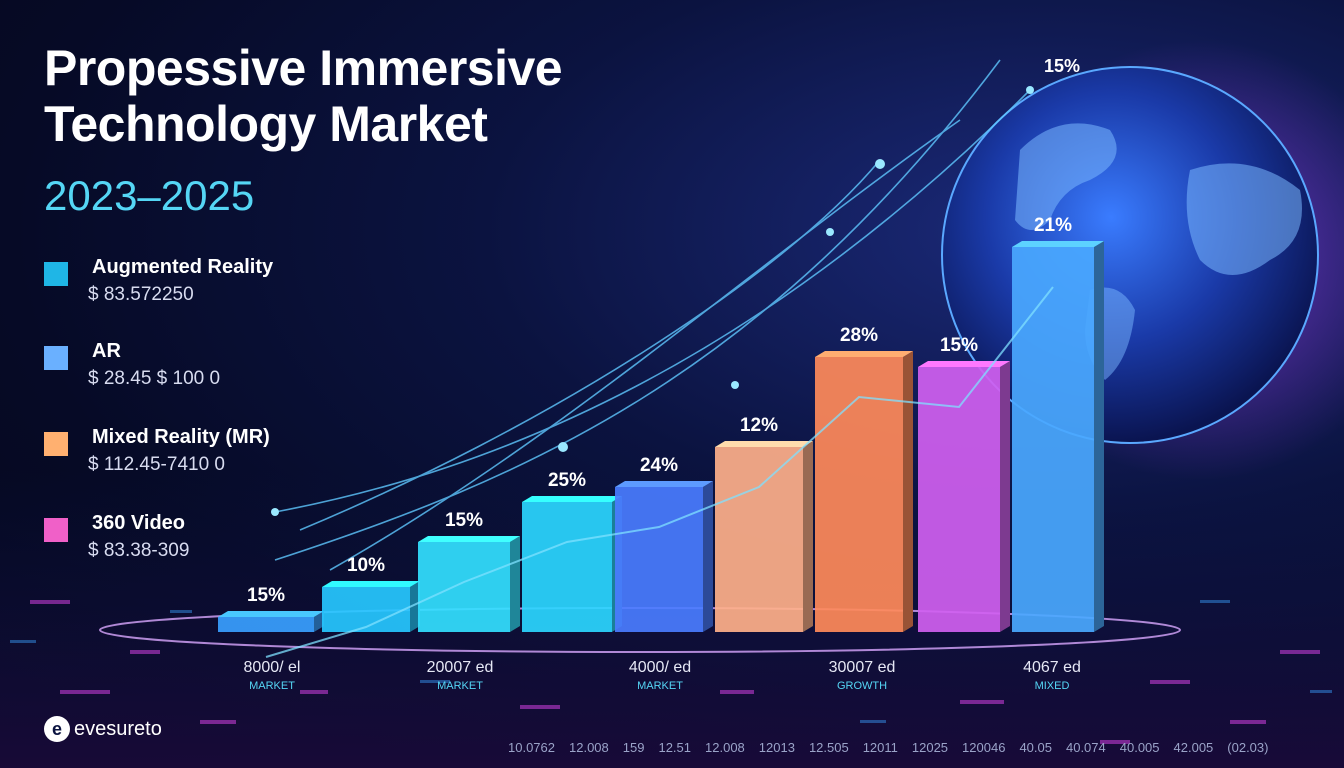 The image size is (1344, 768). What do you see at coordinates (828, 747) in the screenshot?
I see `bottom-number: 12.505` at bounding box center [828, 747].